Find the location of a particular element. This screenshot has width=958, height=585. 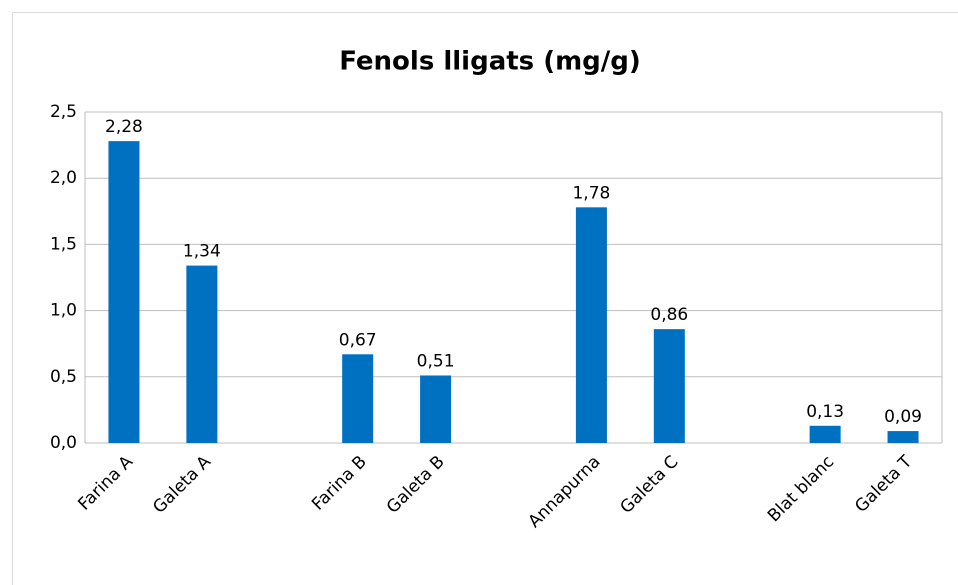

data-label: 0,86 is located at coordinates (669, 315).